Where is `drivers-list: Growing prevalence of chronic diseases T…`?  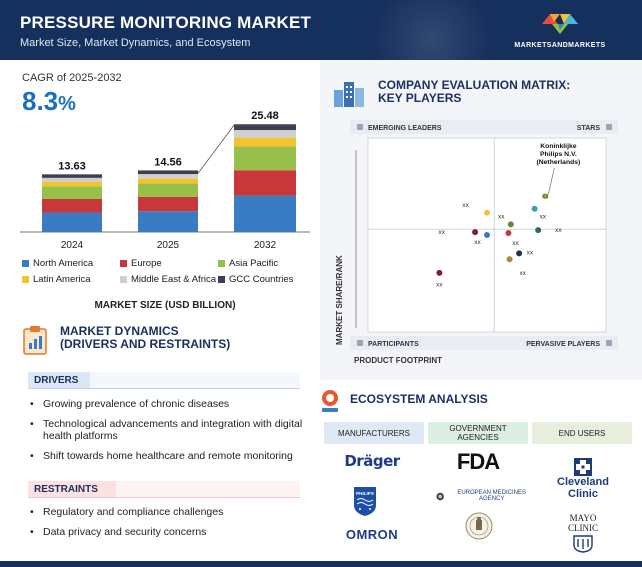
drivers-list: Growing prevalence of chronic diseases T… is located at coordinates (170, 434).